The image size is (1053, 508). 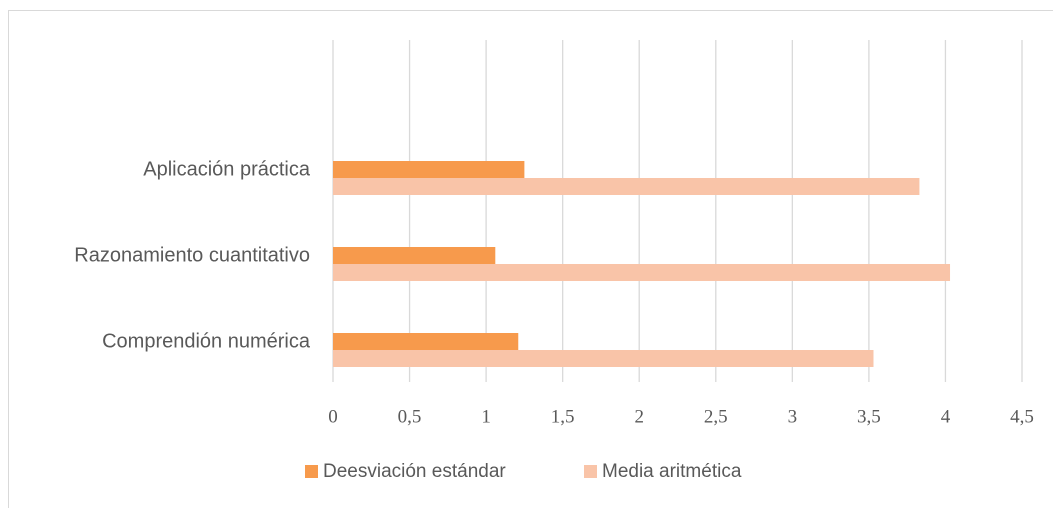 What do you see at coordinates (227, 169) in the screenshot?
I see `y-tick-label: Aplicación práctica` at bounding box center [227, 169].